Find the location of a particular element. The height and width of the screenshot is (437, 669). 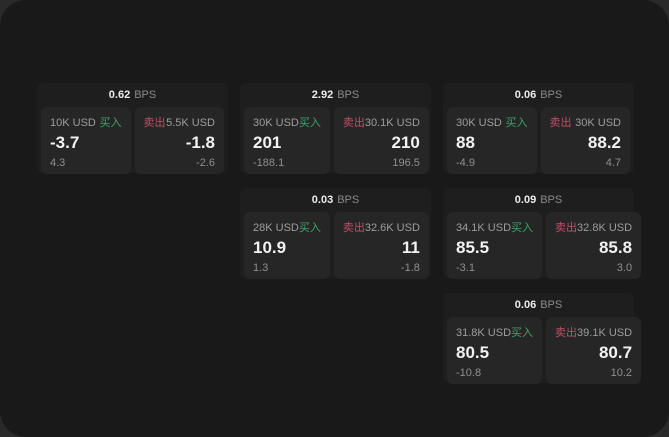

quote-card: 0.06 BPS 30K USD 买入 88 -4.9 卖出 30K USD is located at coordinates (538, 128).